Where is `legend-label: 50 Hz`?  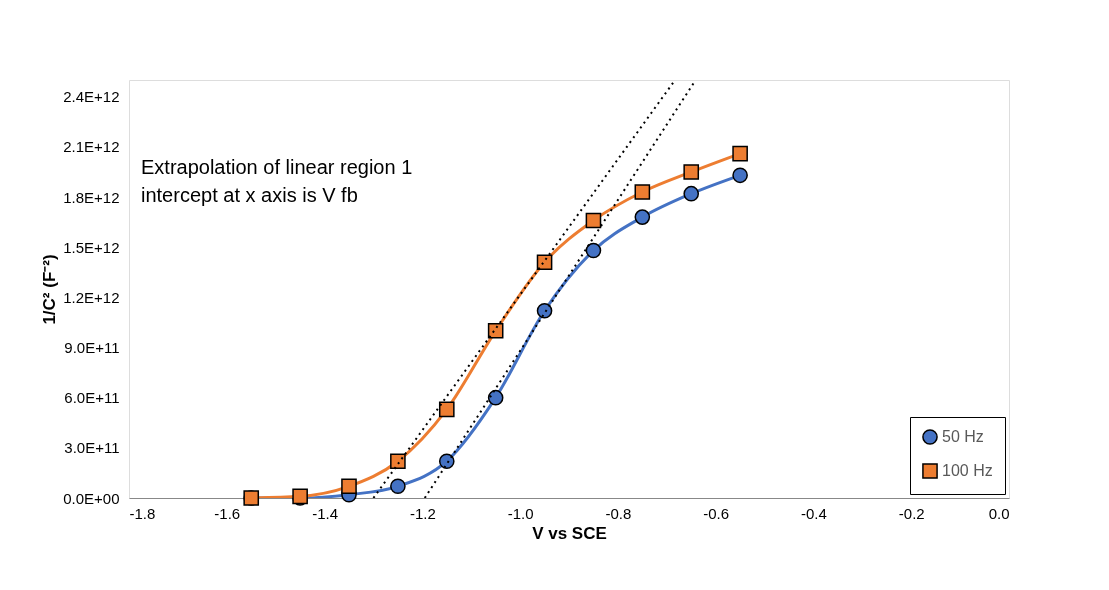 legend-label: 50 Hz is located at coordinates (963, 436).